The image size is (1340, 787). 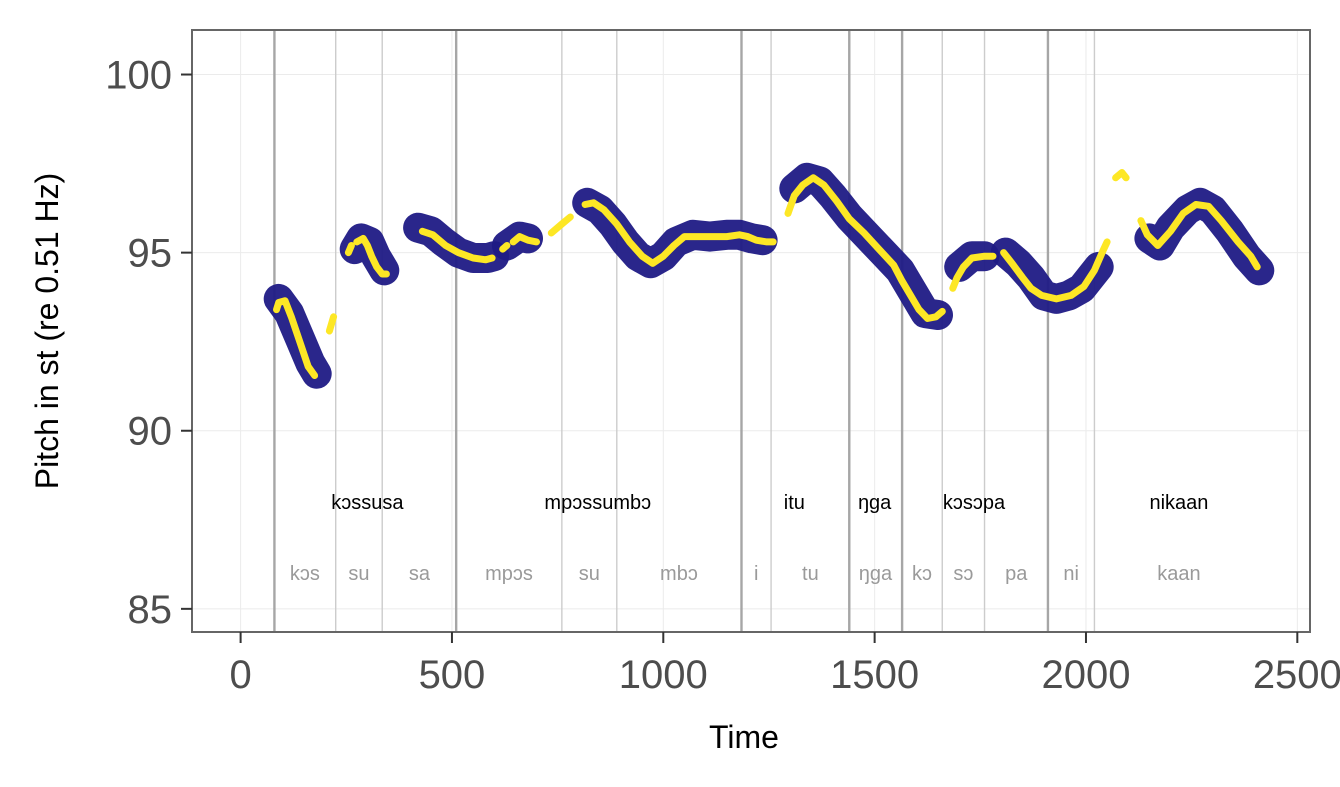 What do you see at coordinates (810, 574) in the screenshot?
I see `syllable-label: tu` at bounding box center [810, 574].